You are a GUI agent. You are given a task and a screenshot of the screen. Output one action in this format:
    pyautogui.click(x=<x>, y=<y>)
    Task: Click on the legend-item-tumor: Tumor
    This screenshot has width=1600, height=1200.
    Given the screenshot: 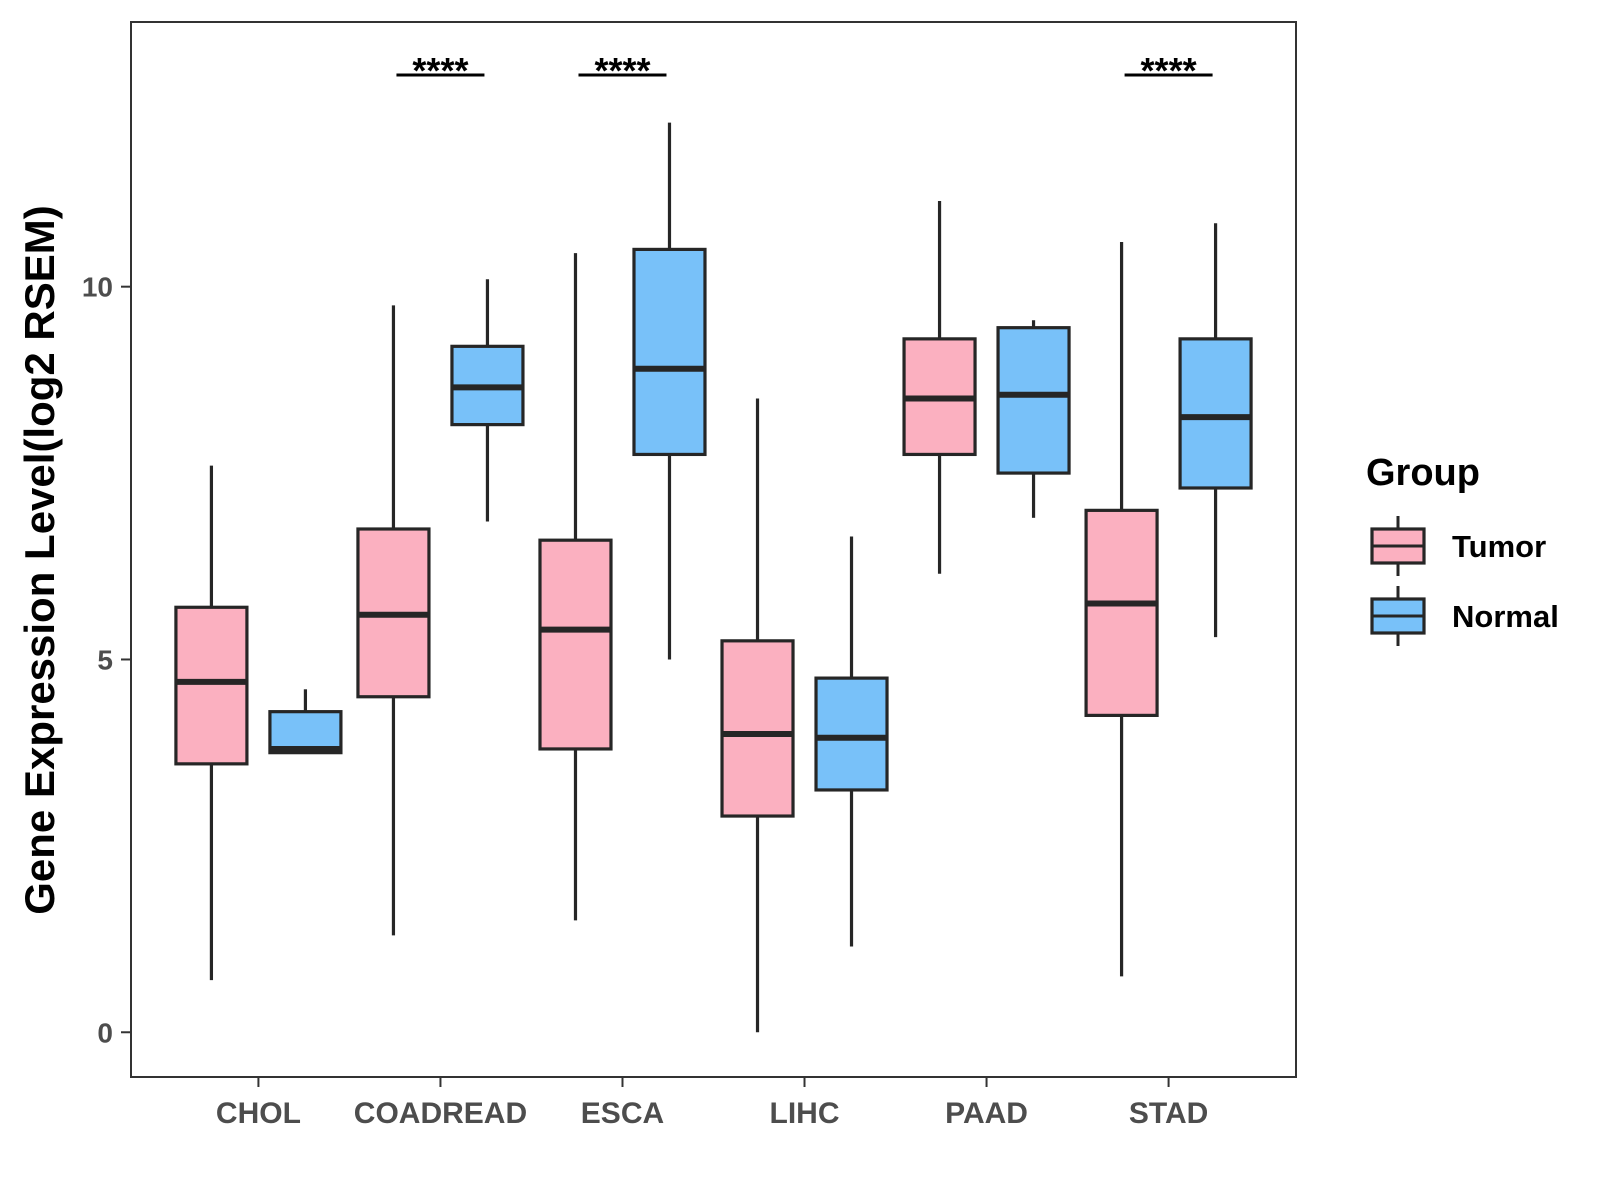 What is the action you would take?
    pyautogui.click(x=1458, y=546)
    